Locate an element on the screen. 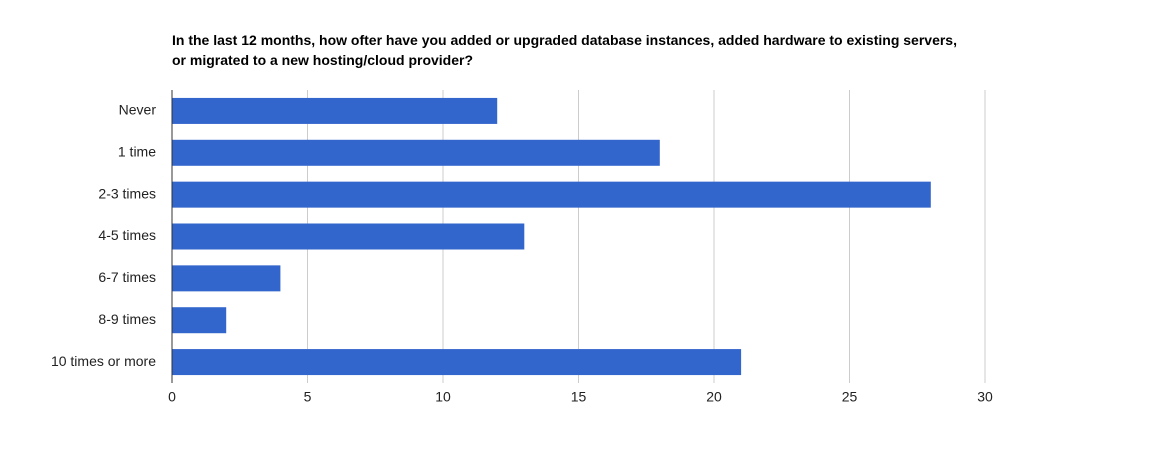 This screenshot has width=1156, height=473. x-tick-label: 20 is located at coordinates (714, 397).